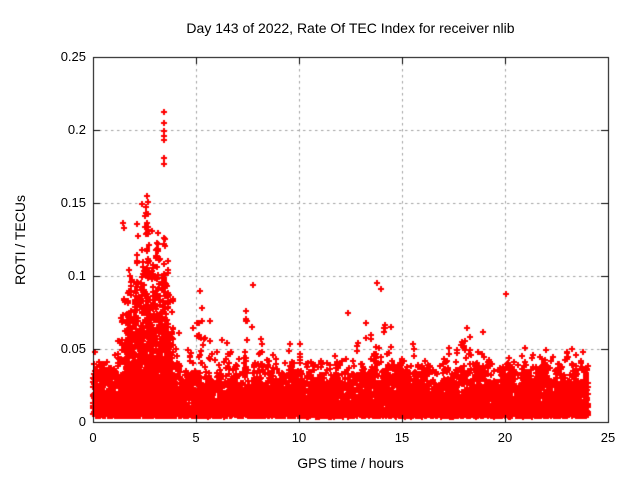 This screenshot has width=640, height=480. Describe the element at coordinates (350, 463) in the screenshot. I see `x-axis-label: GPS time / hours` at that location.